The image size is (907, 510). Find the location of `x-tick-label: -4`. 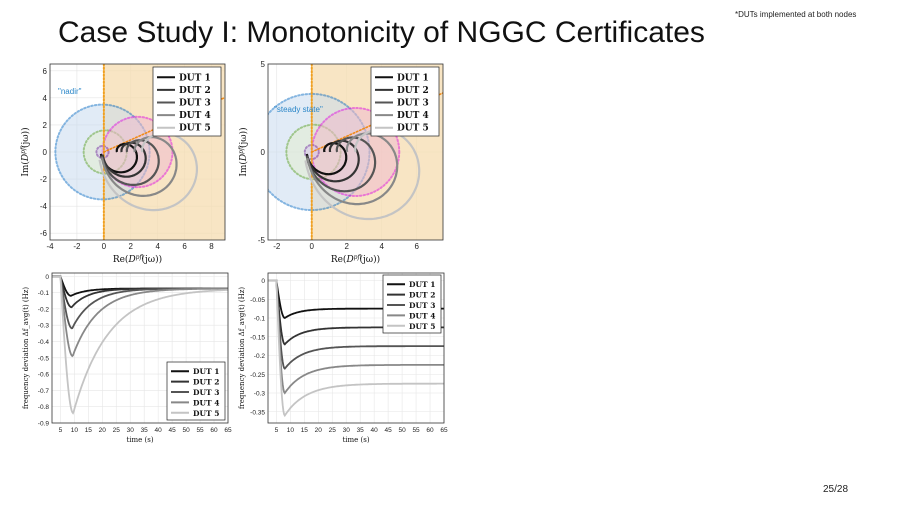

x-tick-label: -4 is located at coordinates (50, 246).